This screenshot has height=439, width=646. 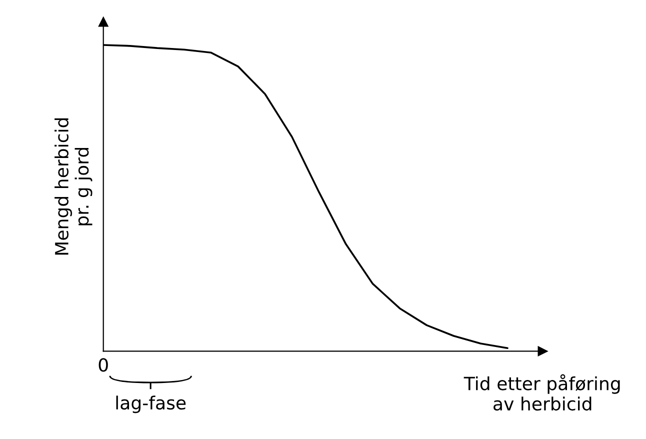 I want to click on y-axis-title: Mengd herbicid pr. g jord, so click(x=73, y=186).